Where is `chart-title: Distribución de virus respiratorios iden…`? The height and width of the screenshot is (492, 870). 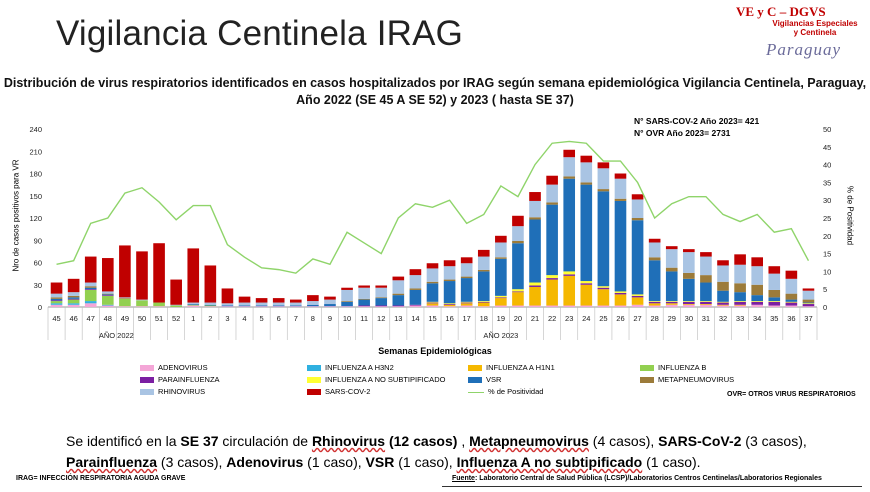 chart-title: Distribución de virus respiratorios iden… is located at coordinates (435, 91).